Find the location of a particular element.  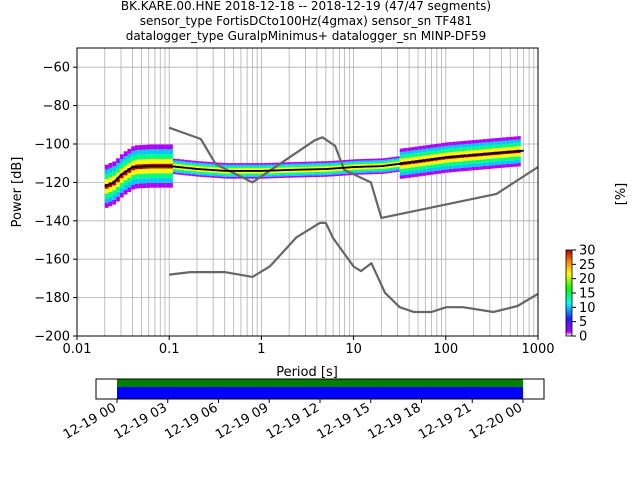

colorbar-tick-label: 5 is located at coordinates (583, 322).